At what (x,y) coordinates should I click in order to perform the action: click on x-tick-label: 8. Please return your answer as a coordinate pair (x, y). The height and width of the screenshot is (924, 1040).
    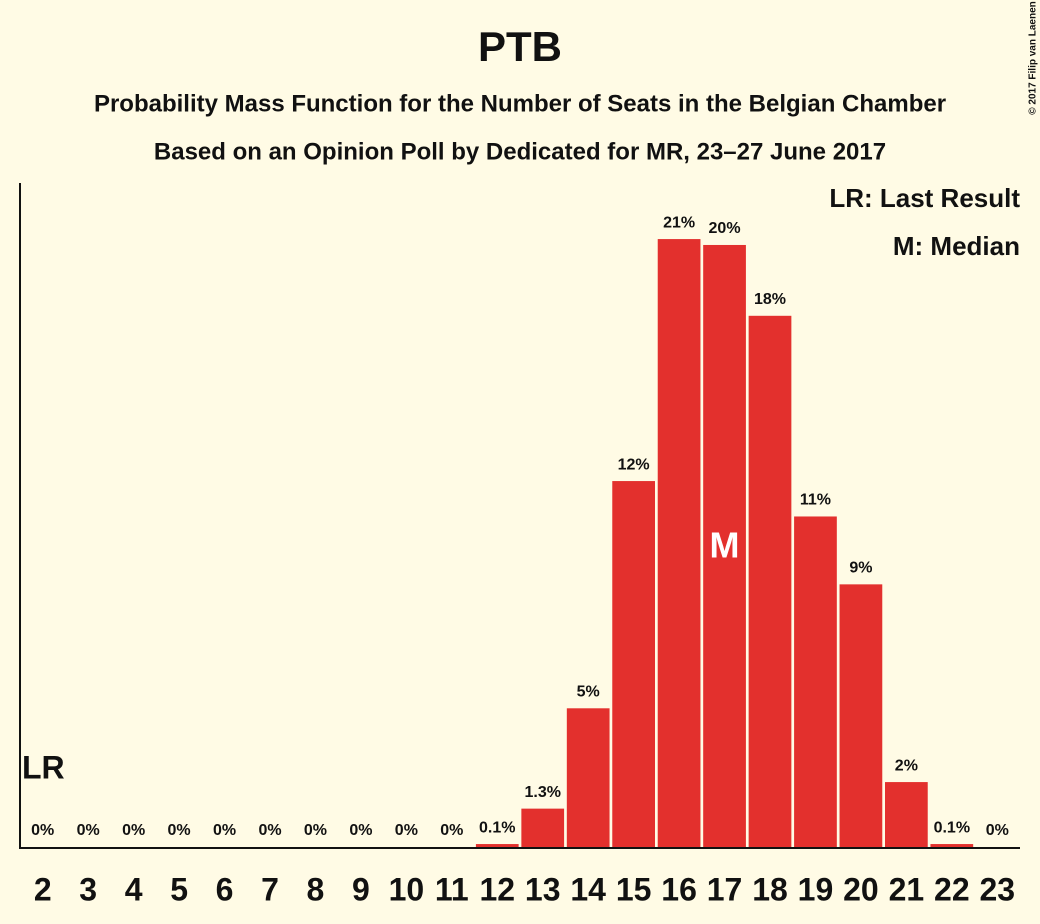
    Looking at the image, I should click on (316, 889).